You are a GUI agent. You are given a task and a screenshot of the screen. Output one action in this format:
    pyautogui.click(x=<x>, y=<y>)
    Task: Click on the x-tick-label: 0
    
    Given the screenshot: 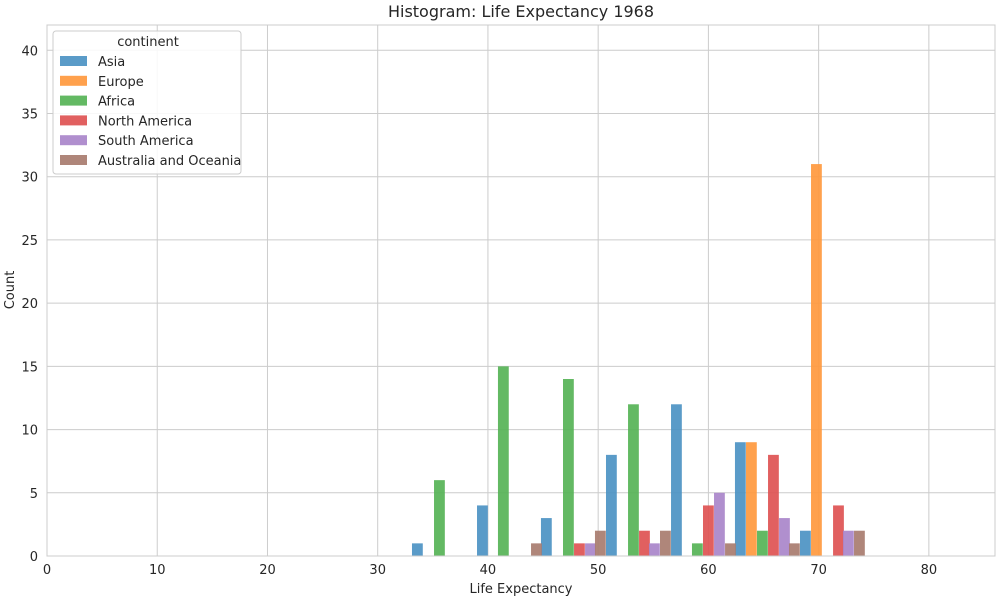 What is the action you would take?
    pyautogui.click(x=47, y=570)
    